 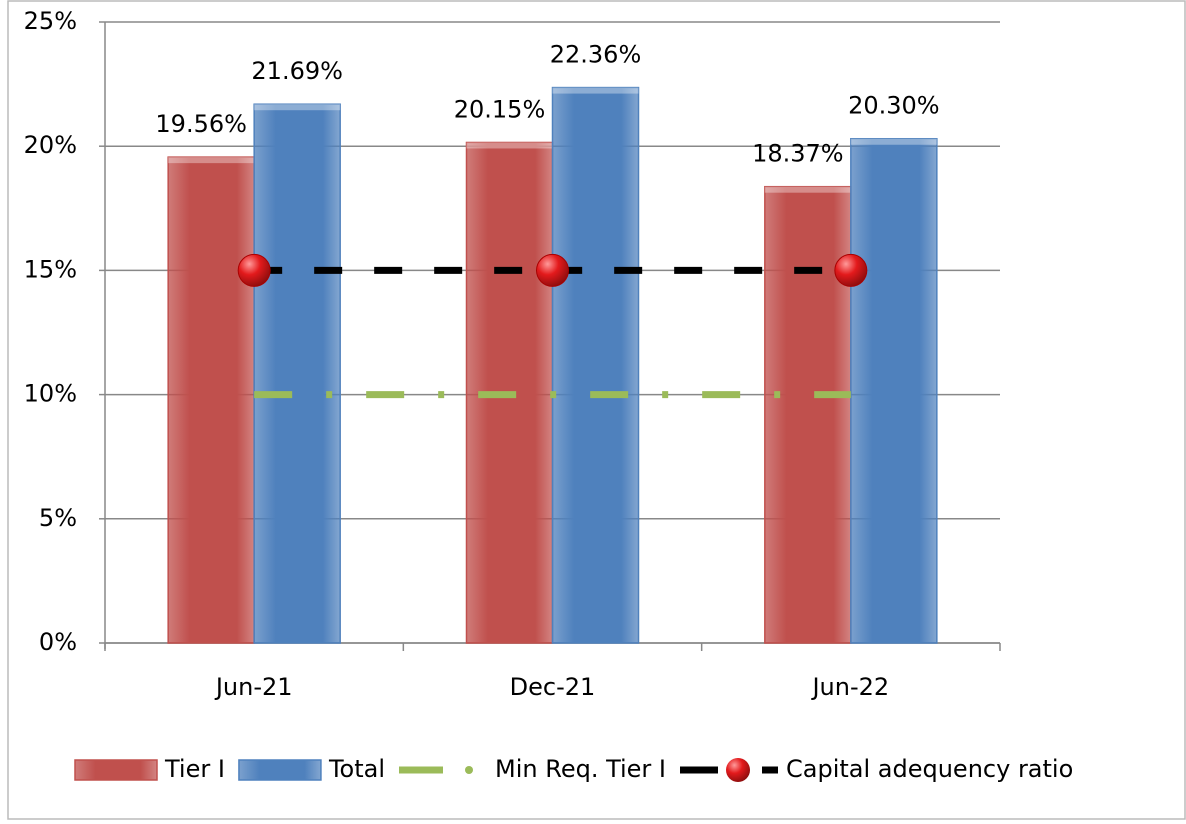 What do you see at coordinates (580, 769) in the screenshot?
I see `legend-label: Min Req. Tier I` at bounding box center [580, 769].